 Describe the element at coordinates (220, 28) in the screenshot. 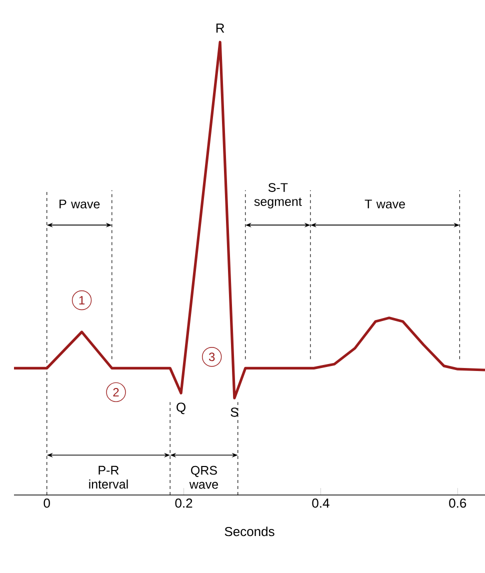

I see `annotation: R` at that location.